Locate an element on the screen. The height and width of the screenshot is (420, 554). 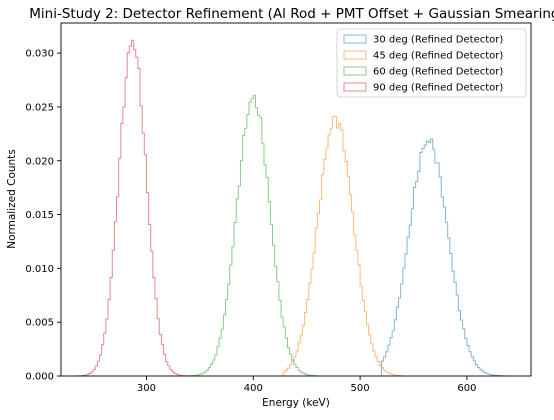
x-tick-label: 600 is located at coordinates (466, 388).